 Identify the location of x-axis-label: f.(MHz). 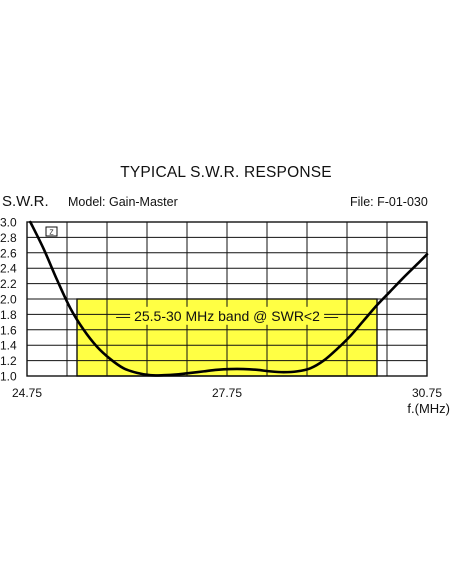
(428, 408).